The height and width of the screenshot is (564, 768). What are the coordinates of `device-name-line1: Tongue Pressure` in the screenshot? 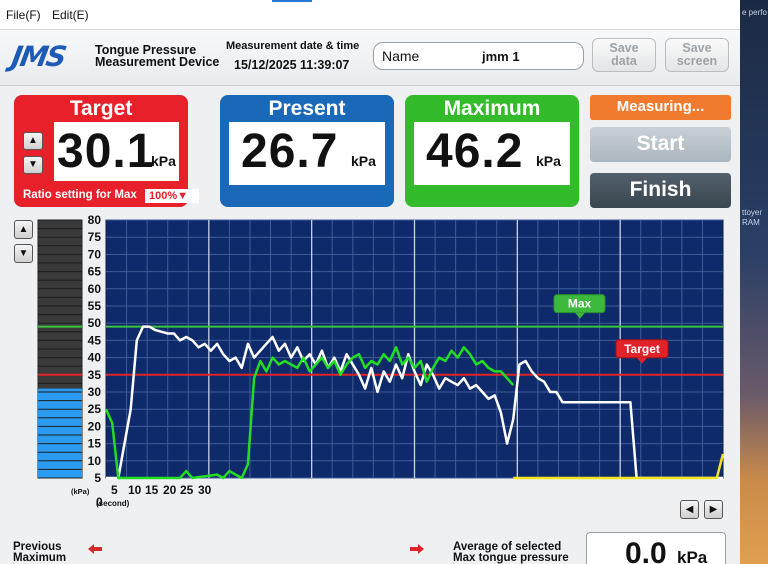 It's located at (146, 50).